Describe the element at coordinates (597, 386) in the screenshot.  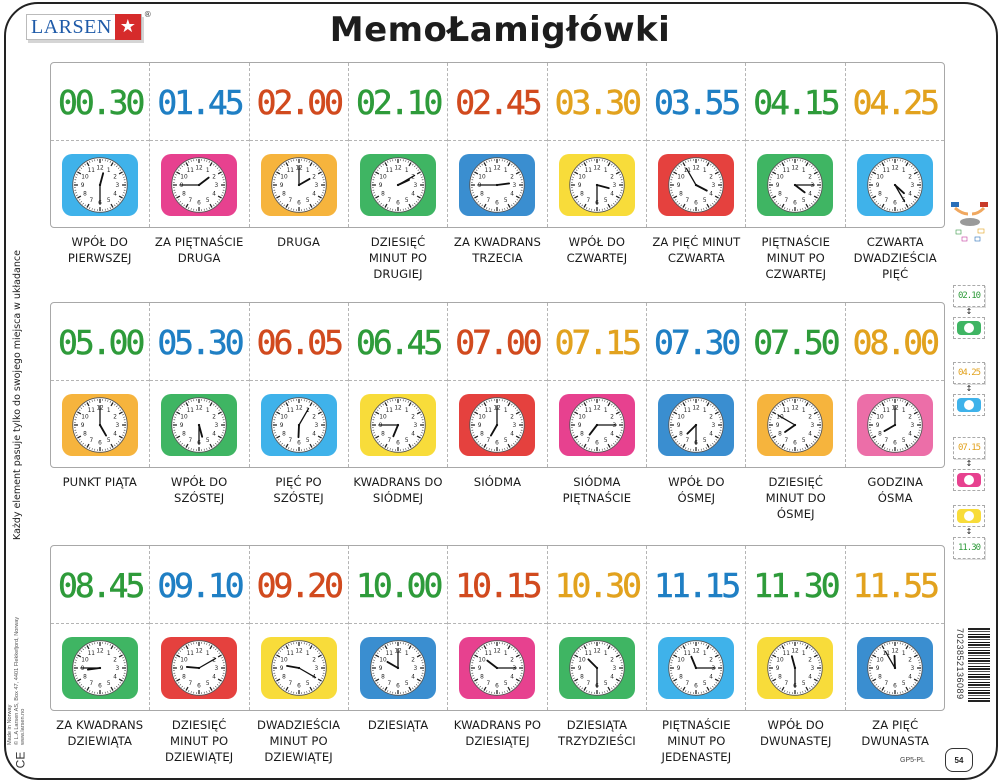
I see `puzzle-card: 07.15 1 2 3 4 5 6 7 8 9 10 11 12` at that location.